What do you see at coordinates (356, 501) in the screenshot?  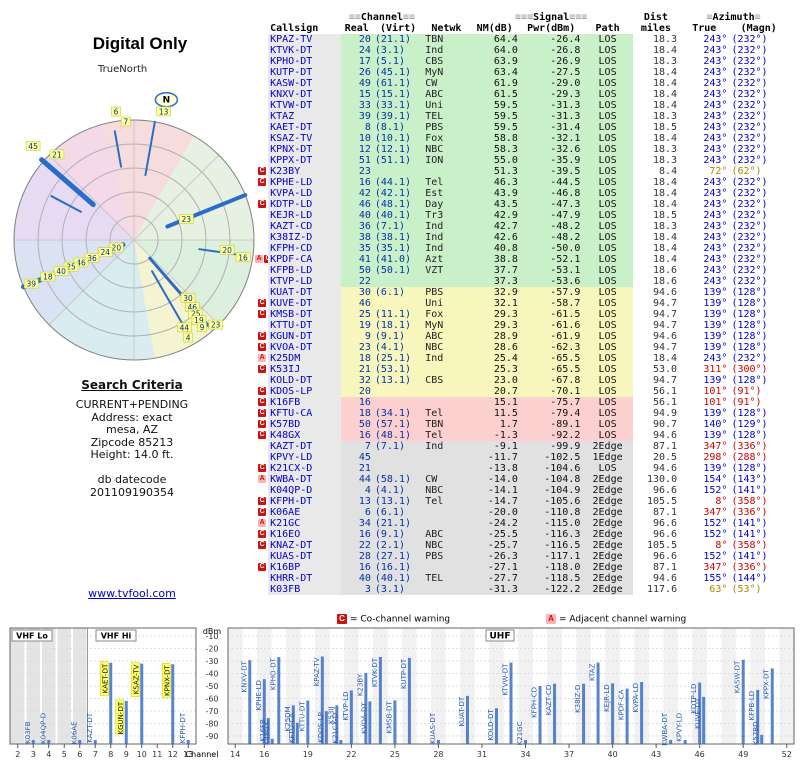 I see `real-channel: 13` at bounding box center [356, 501].